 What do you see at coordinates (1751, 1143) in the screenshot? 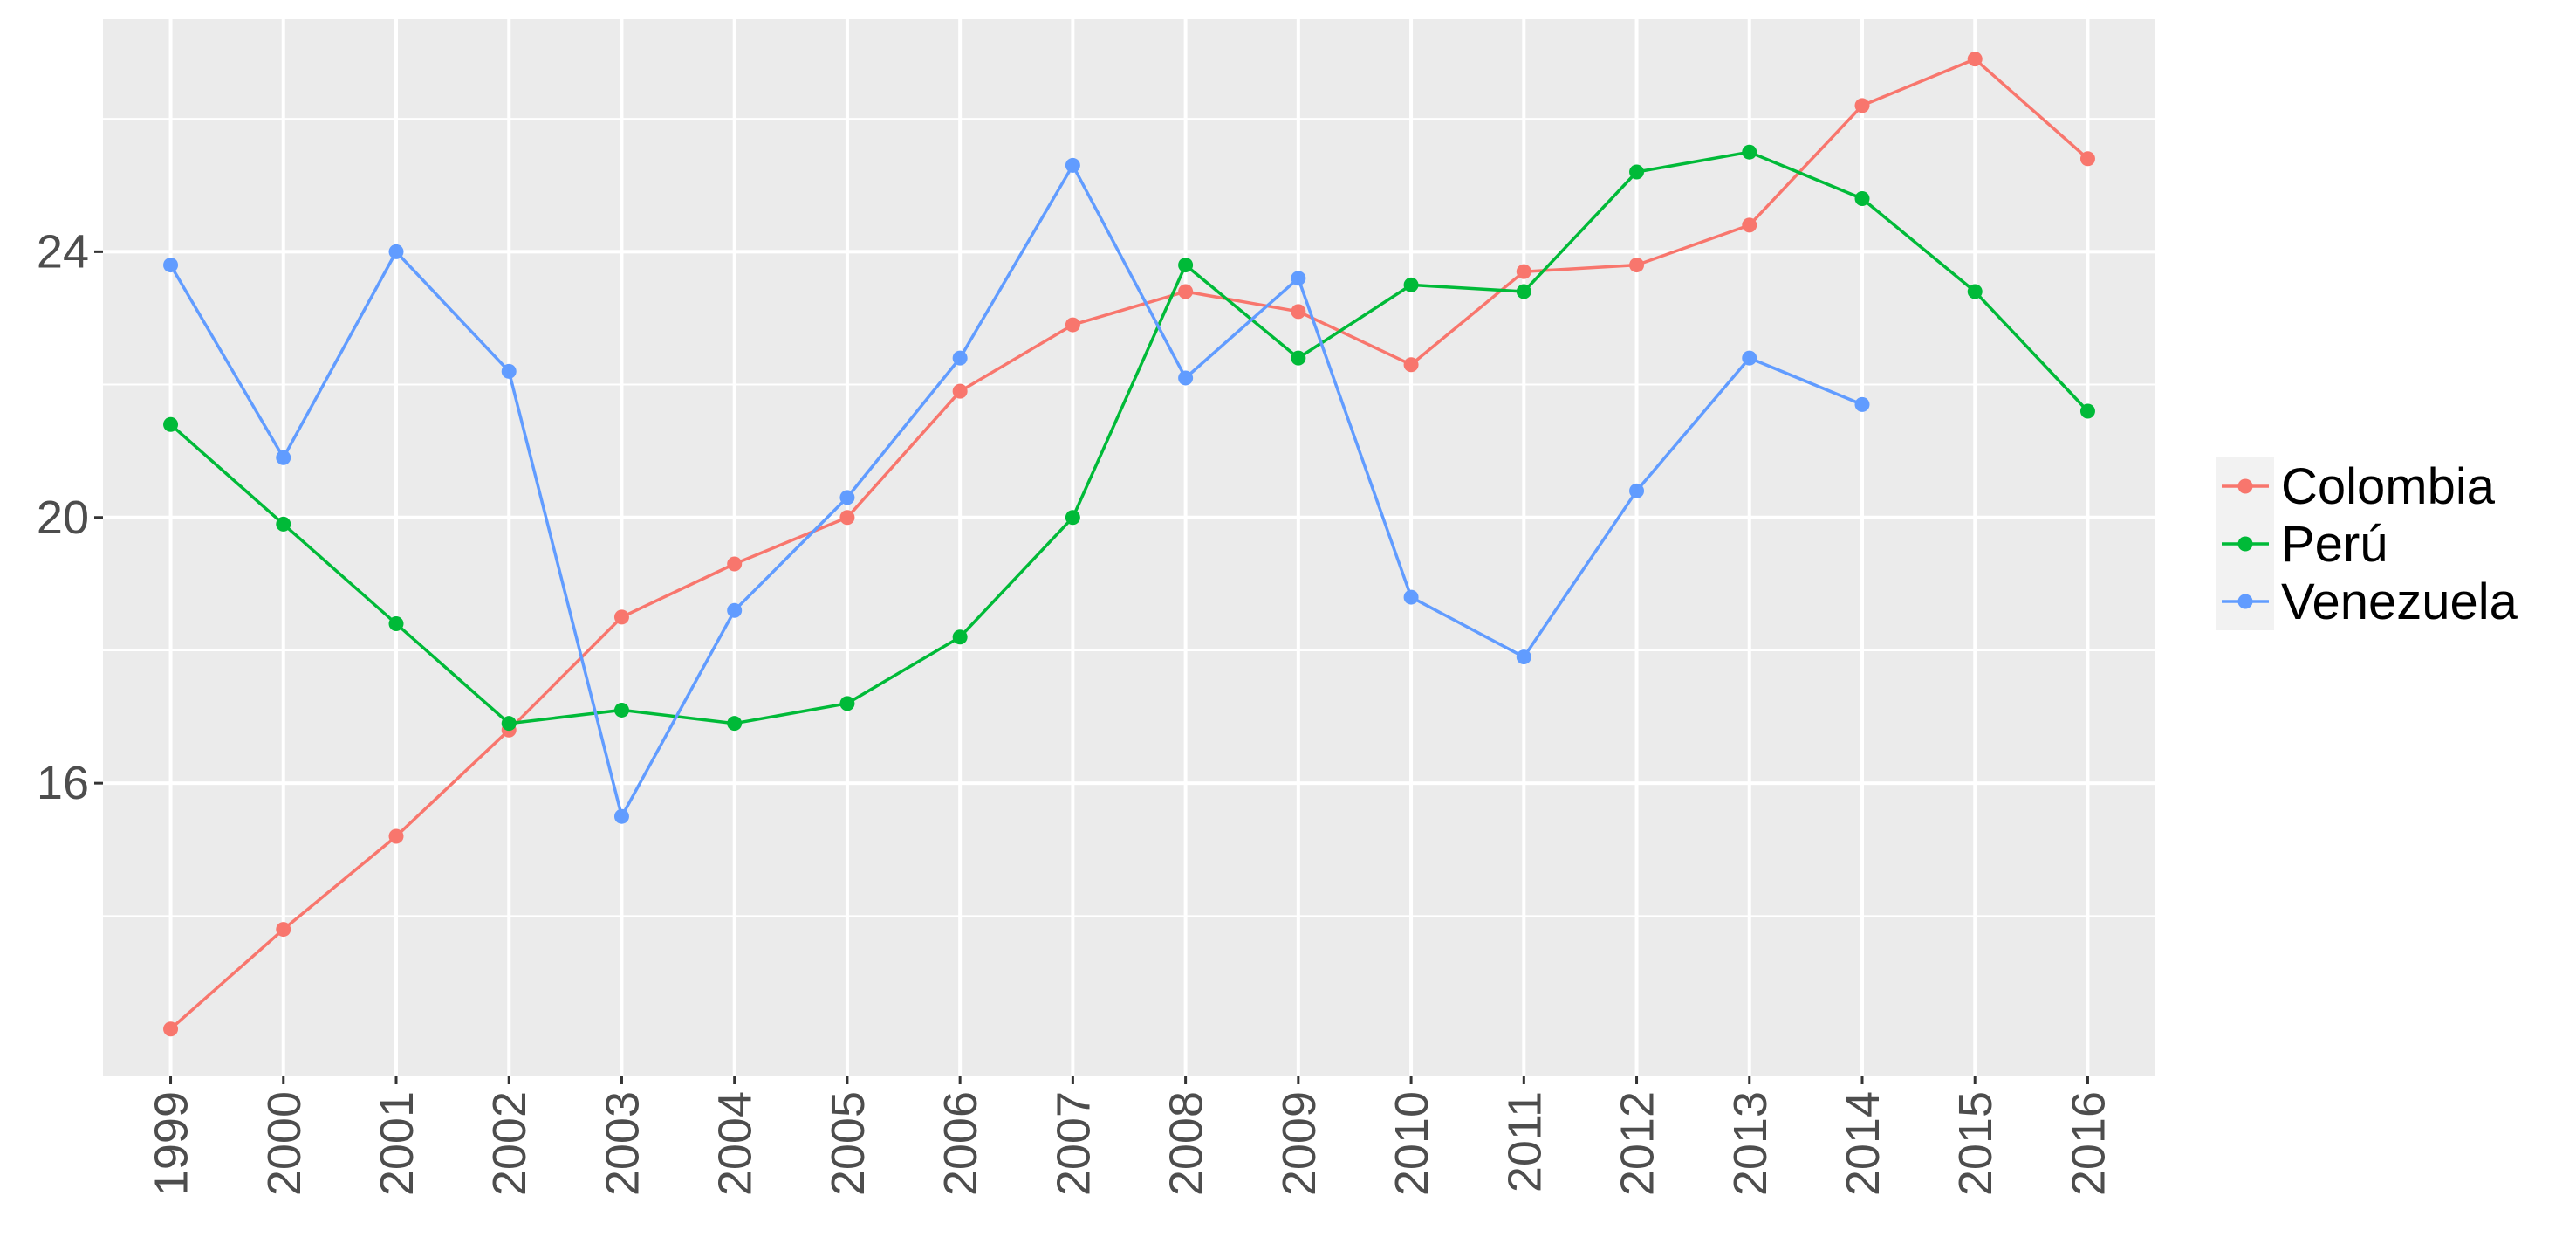
I see `x-tick-label: 2013` at bounding box center [1751, 1143].